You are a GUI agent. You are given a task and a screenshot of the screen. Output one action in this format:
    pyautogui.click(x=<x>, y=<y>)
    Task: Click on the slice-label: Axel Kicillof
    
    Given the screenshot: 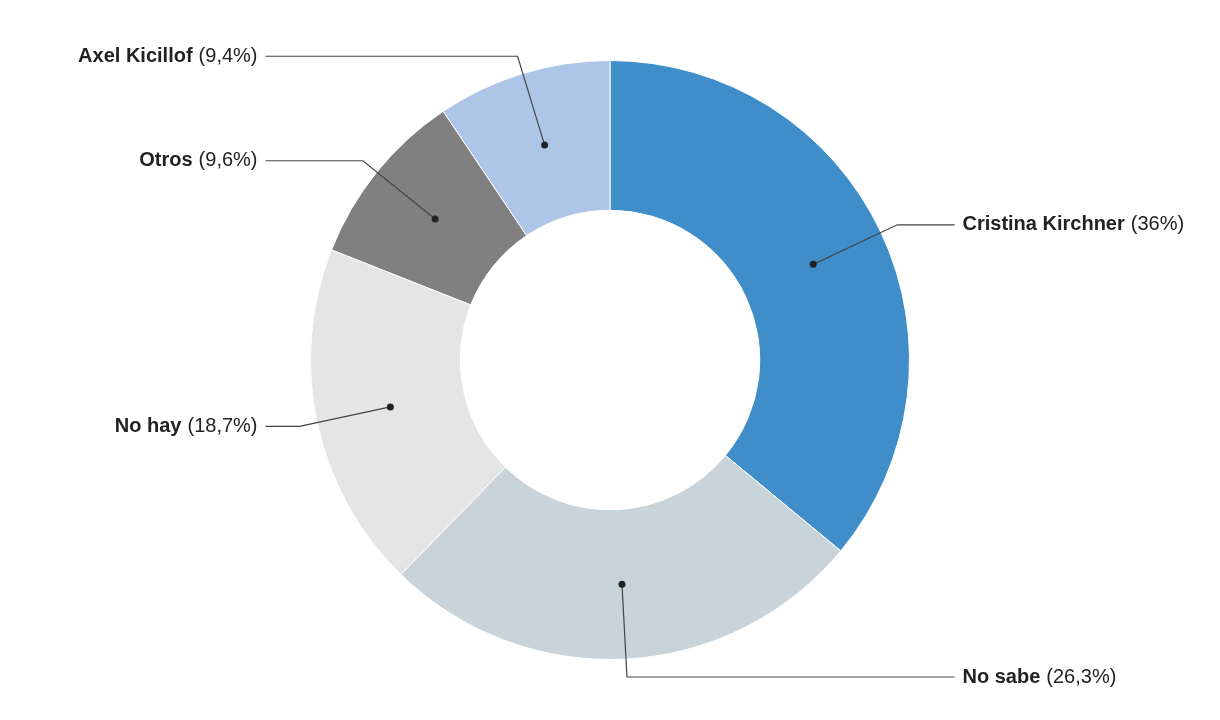 What is the action you would take?
    pyautogui.click(x=135, y=54)
    